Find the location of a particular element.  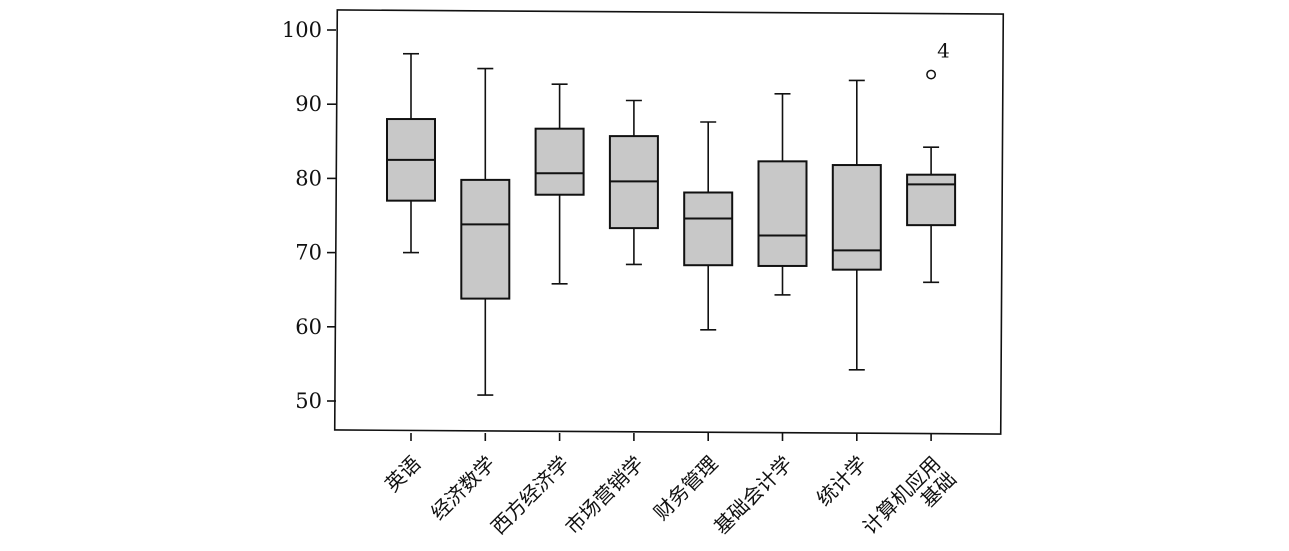

y-tick-label: 50 is located at coordinates (308, 401).